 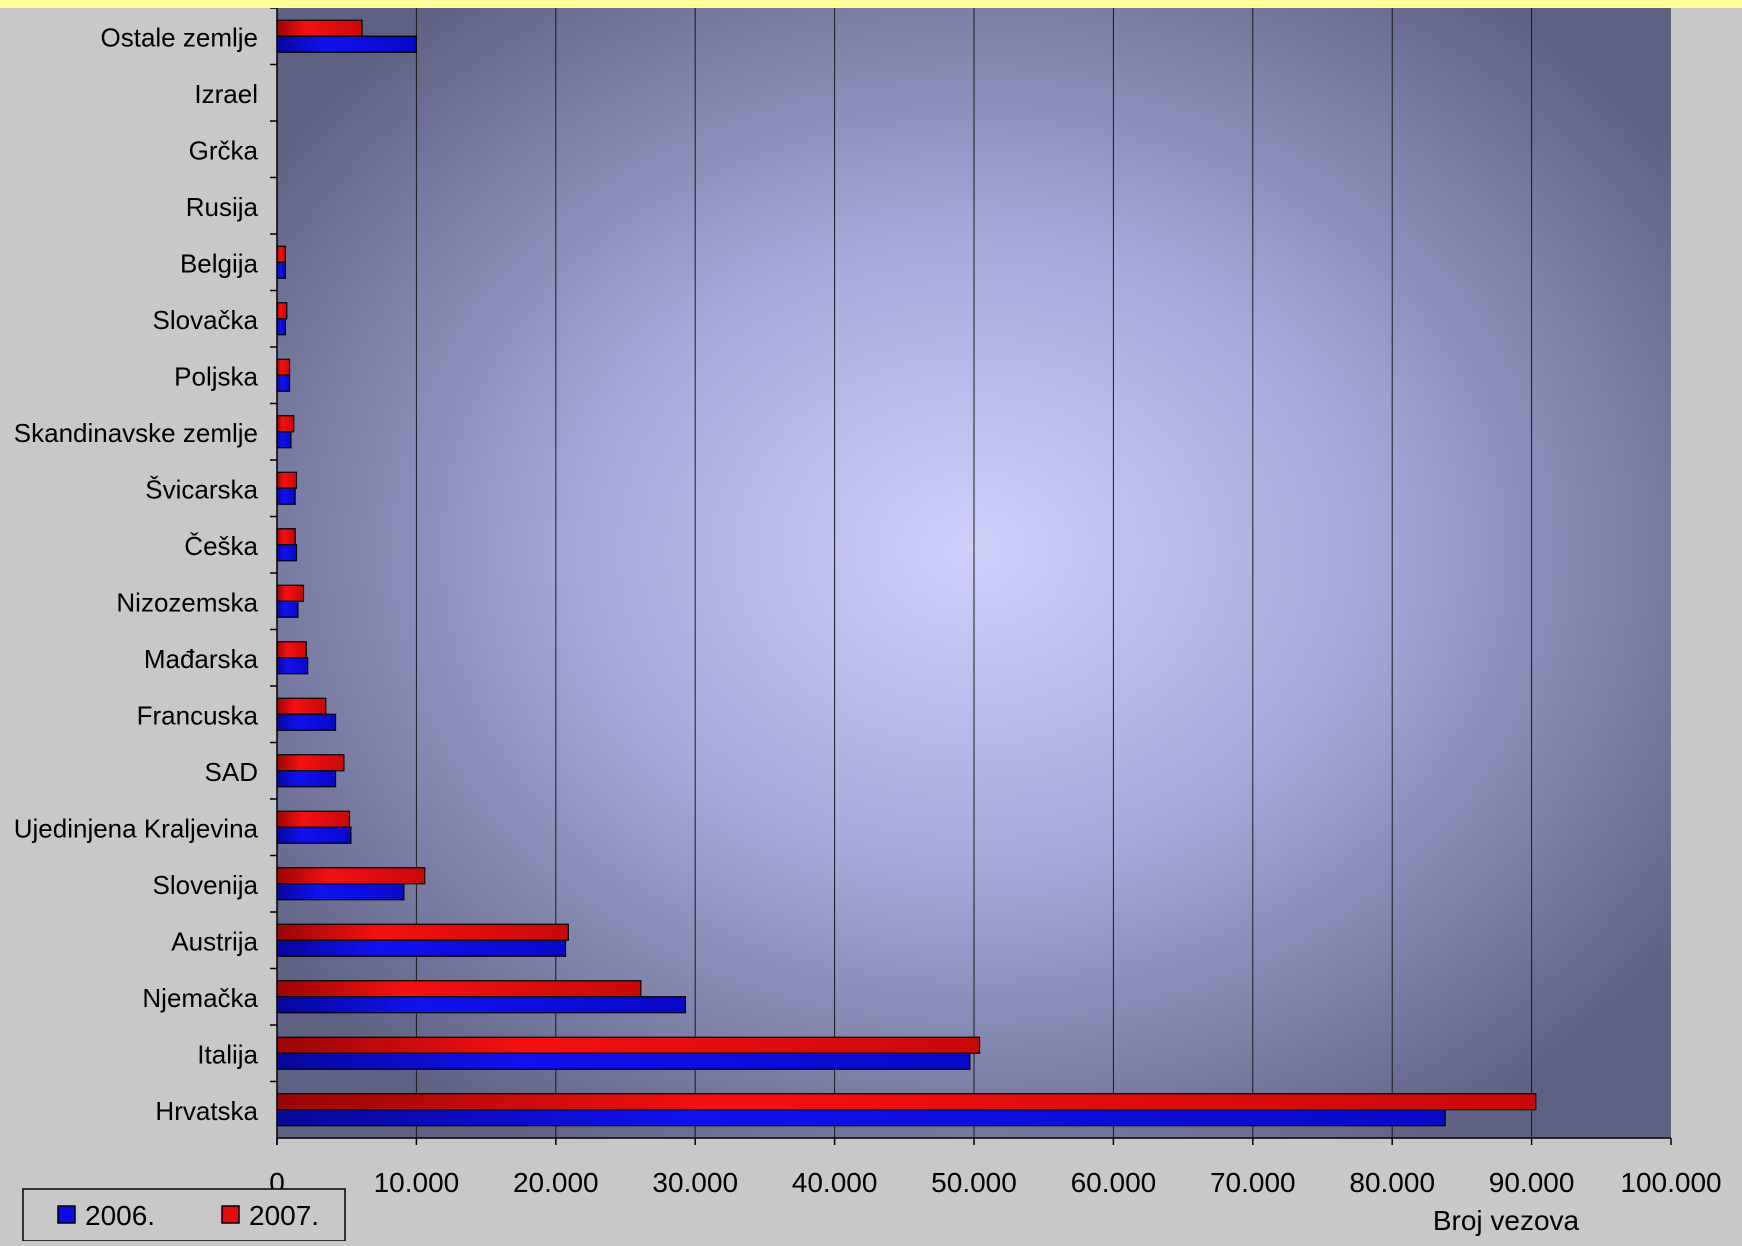 I want to click on x-axis-title: Broj vezova, so click(x=1506, y=1220).